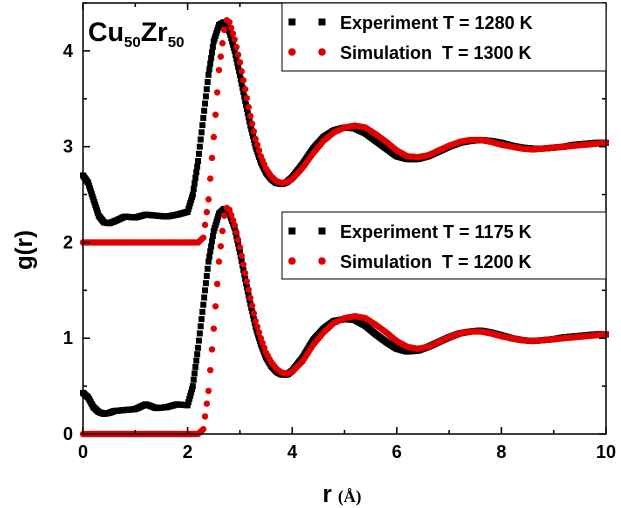  Describe the element at coordinates (154, 32) in the screenshot. I see `title-element-2: Zr` at that location.